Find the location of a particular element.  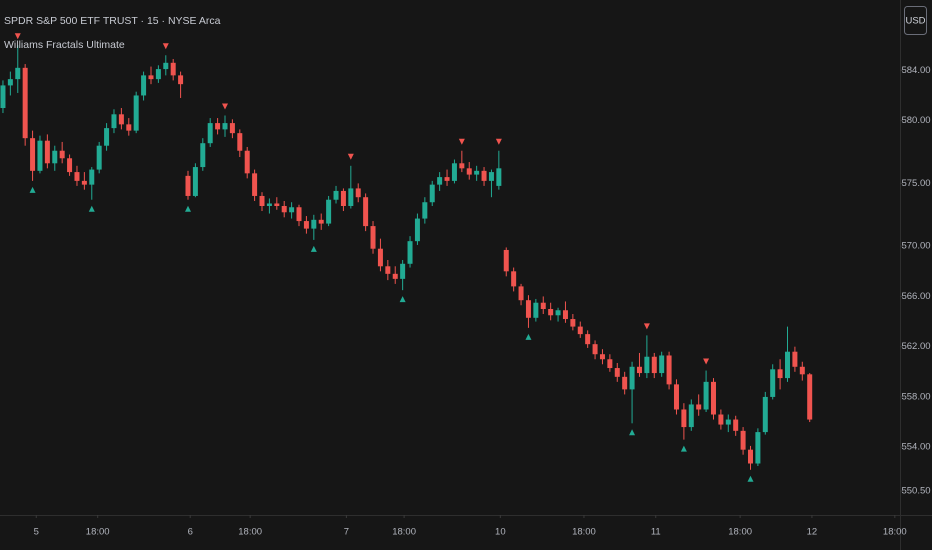

y-tick-label: 580.00 is located at coordinates (915, 120).